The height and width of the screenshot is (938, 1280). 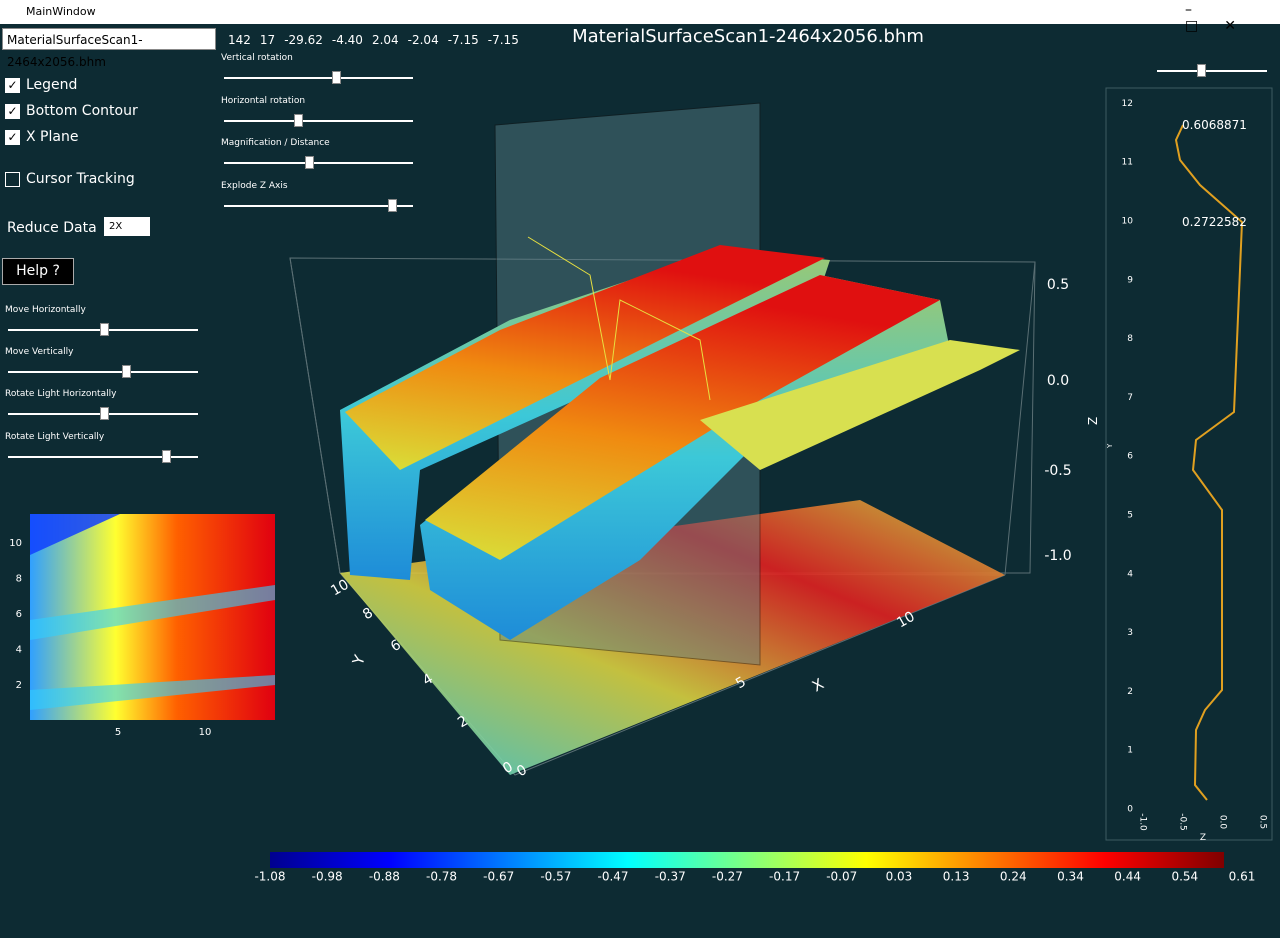 I want to click on profile-y-tick-label: 11, so click(x=1127, y=163).